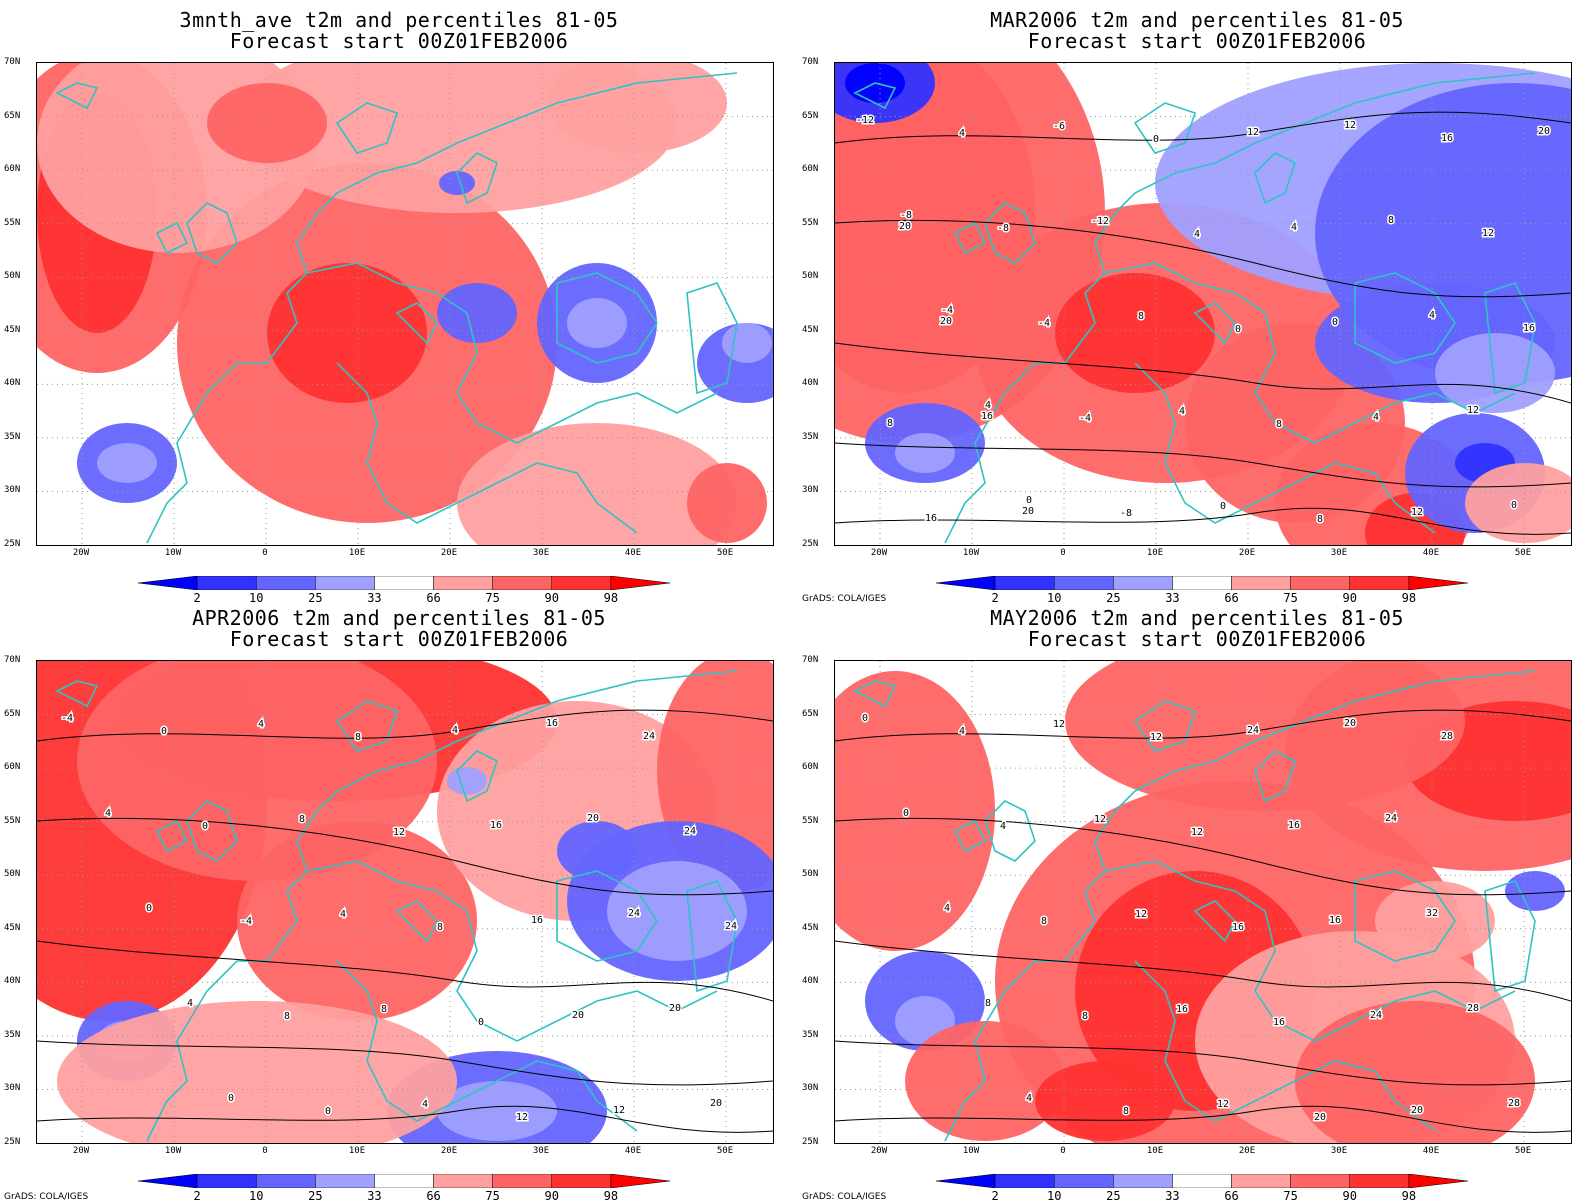 The width and height of the screenshot is (1596, 1203). Describe the element at coordinates (12, 927) in the screenshot. I see `lat-tick-label: 45N` at that location.